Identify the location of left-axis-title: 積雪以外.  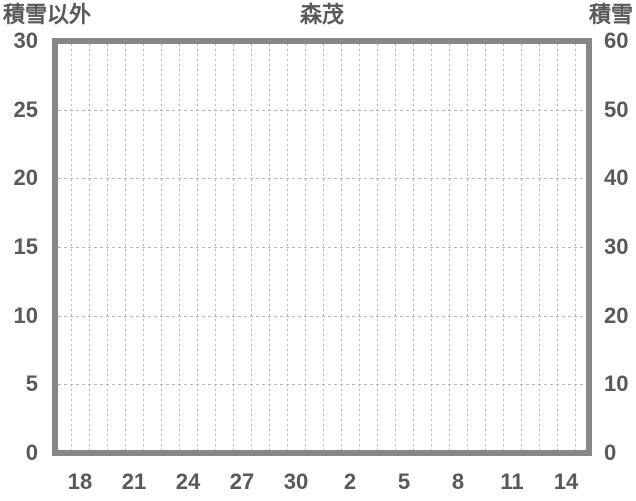
(47, 14).